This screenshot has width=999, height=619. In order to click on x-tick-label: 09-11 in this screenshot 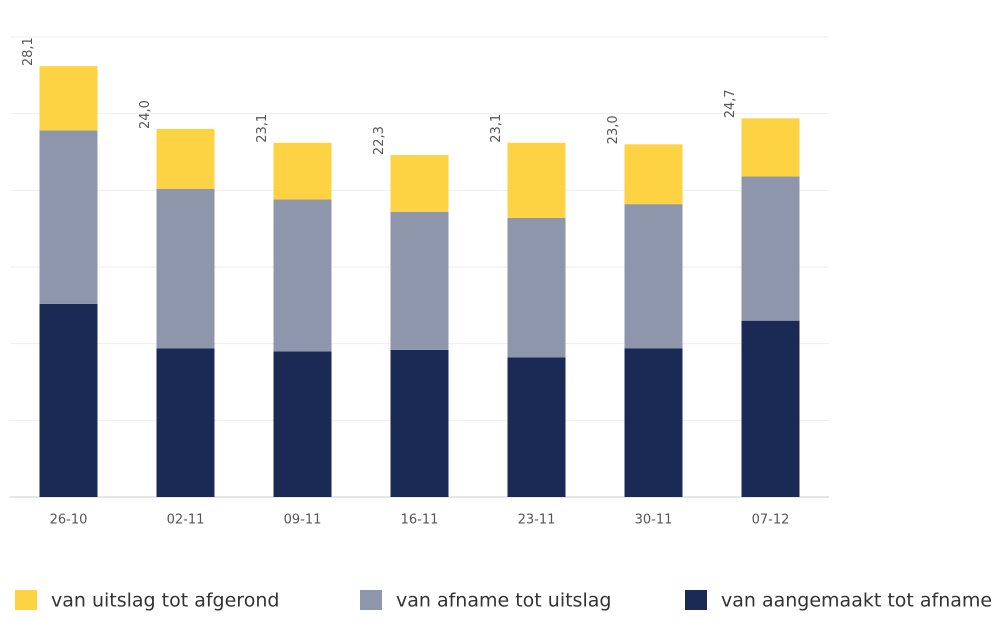, I will do `click(303, 520)`.